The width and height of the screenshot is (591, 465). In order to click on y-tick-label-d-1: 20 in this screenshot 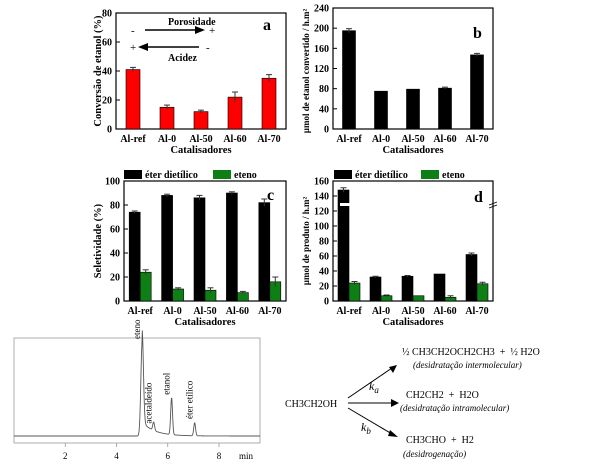, I will do `click(324, 287)`.